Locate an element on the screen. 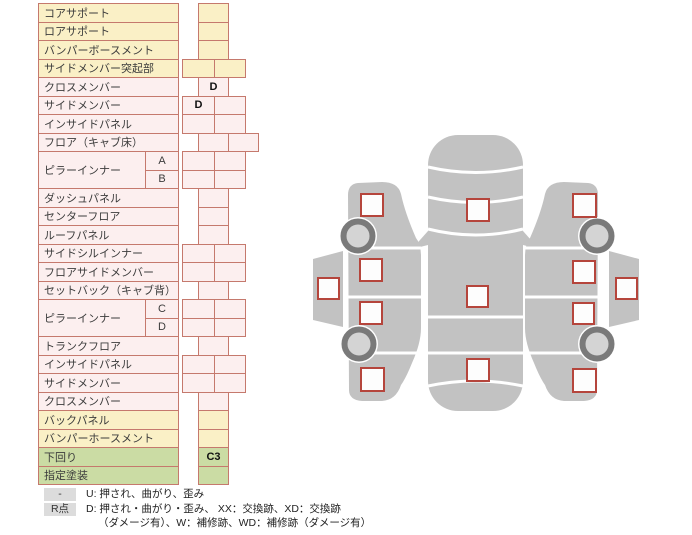 This screenshot has height=535, width=692. marker-left-front-door is located at coordinates (371, 270).